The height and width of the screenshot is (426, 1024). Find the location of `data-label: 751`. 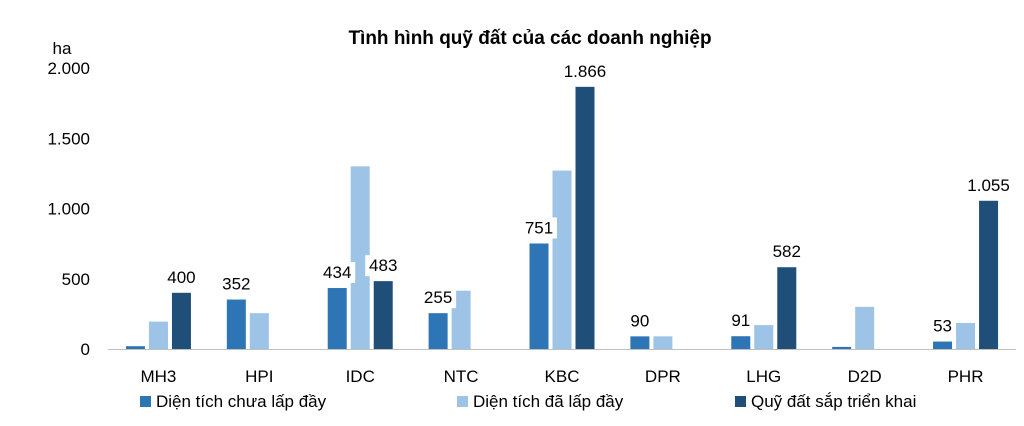

data-label: 751 is located at coordinates (539, 227).